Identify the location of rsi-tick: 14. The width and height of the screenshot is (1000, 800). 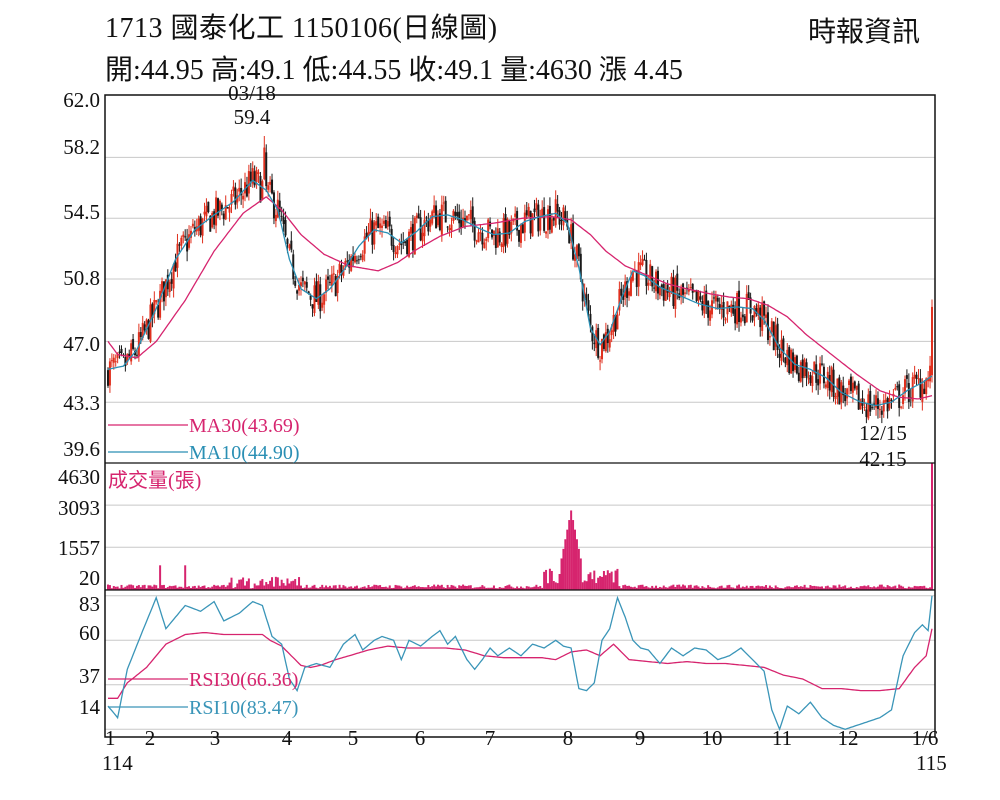
(90, 707).